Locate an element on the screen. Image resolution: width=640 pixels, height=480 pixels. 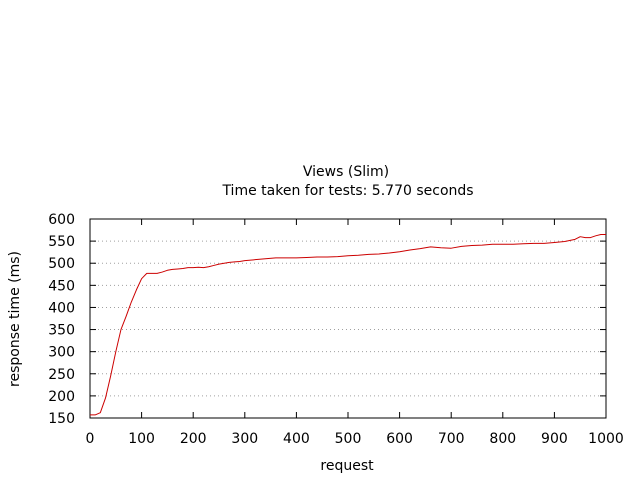
y-tick-label: 200 is located at coordinates (61, 397).